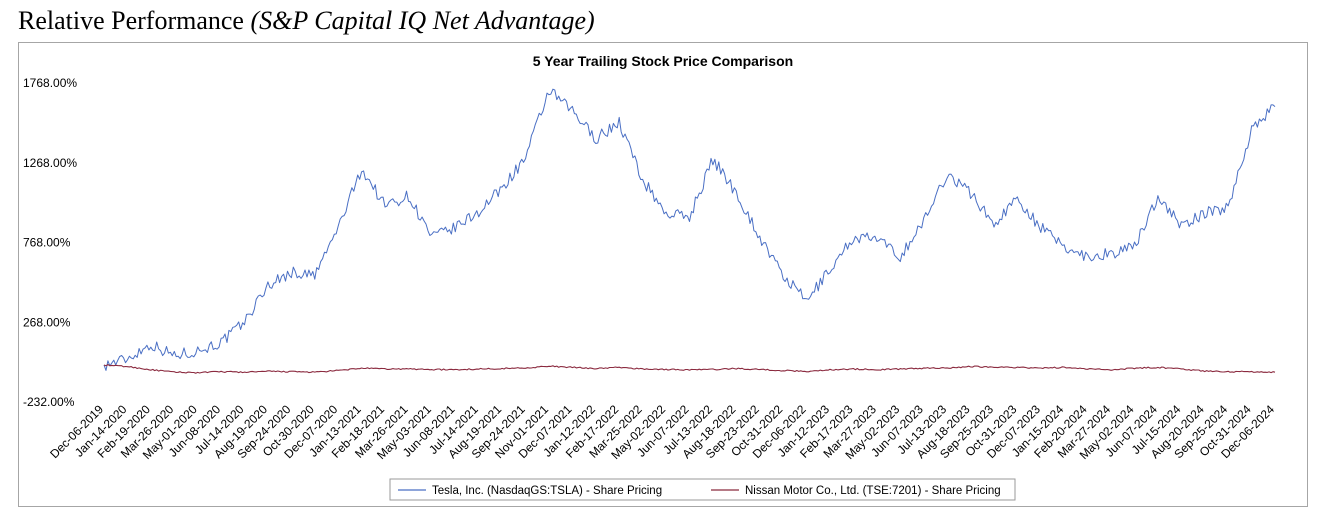 The height and width of the screenshot is (518, 1320). Describe the element at coordinates (422, 20) in the screenshot. I see `page-title-source: (S&P Capital IQ Net Advantage)` at that location.